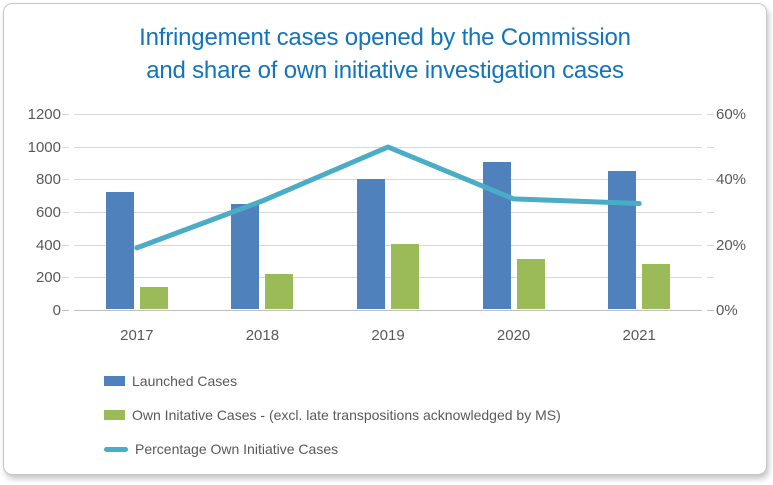  I want to click on right-axis-tick-label: 60%, so click(731, 114).